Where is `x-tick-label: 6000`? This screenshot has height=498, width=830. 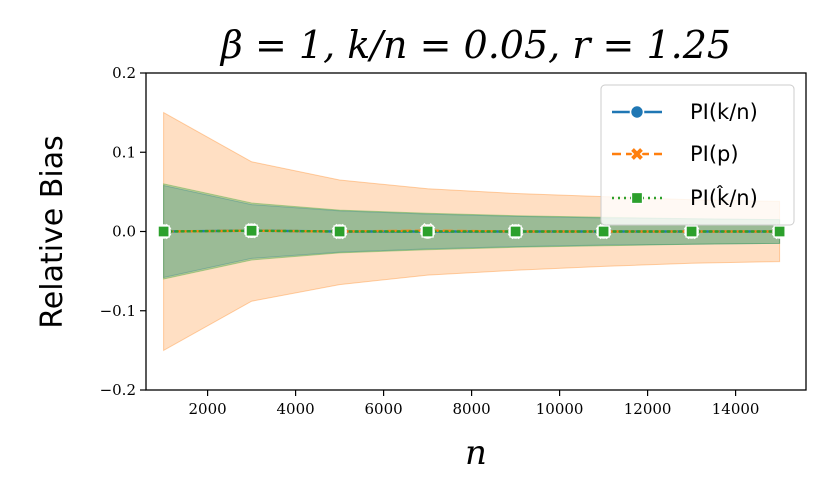 x-tick-label: 6000 is located at coordinates (384, 409).